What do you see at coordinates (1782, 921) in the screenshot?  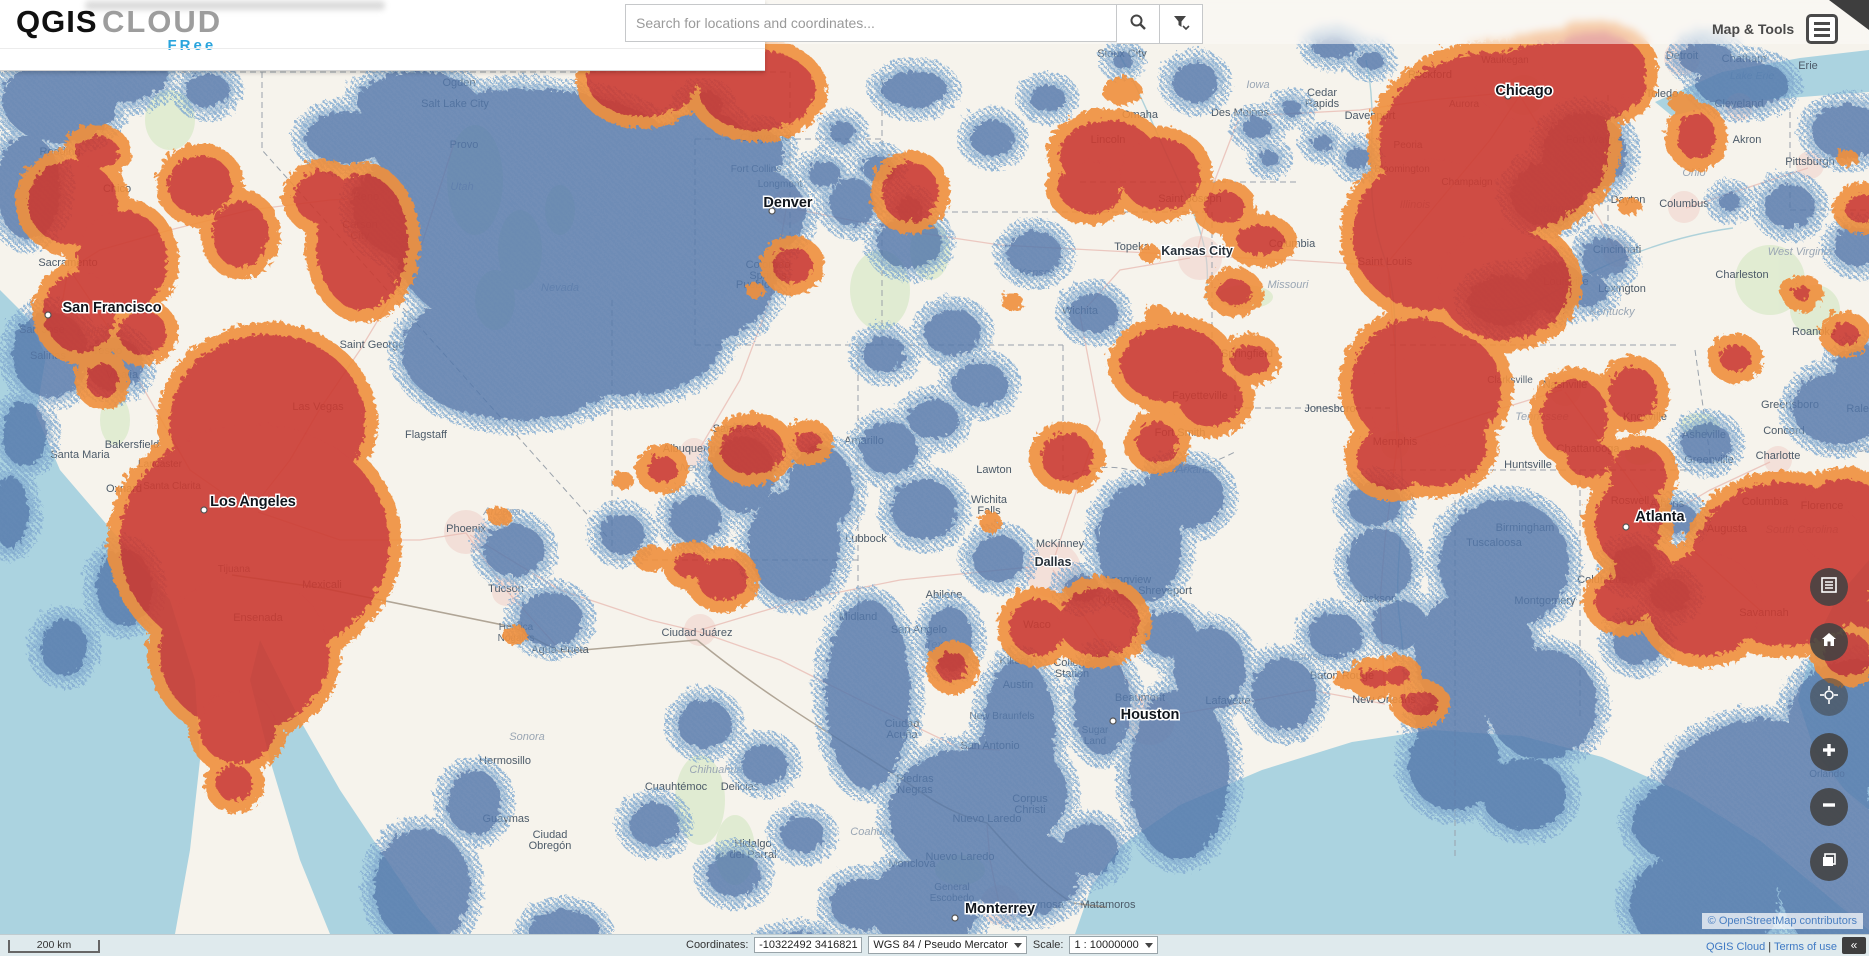 I see `osm-attribution: © OpenStreetMap contributors` at bounding box center [1782, 921].